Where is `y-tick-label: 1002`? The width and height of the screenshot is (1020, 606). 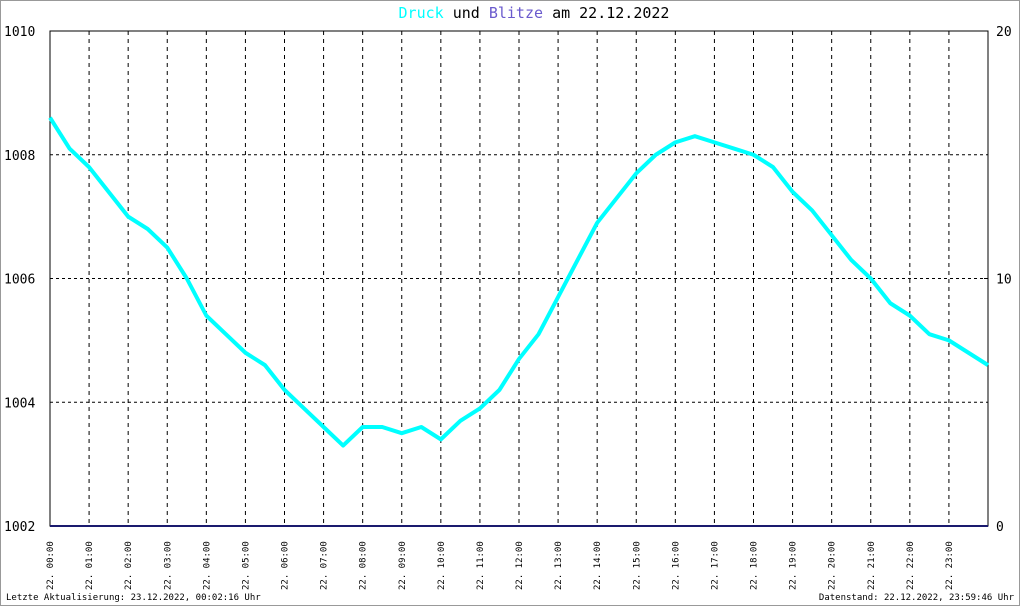
y-tick-label: 1002 is located at coordinates (19, 527).